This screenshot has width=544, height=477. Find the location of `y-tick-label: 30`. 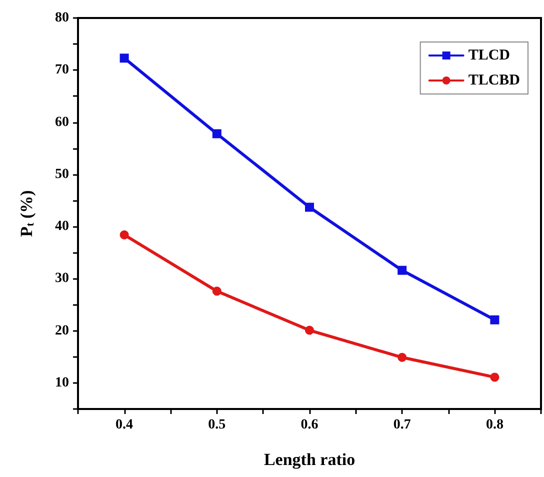

y-tick-label: 30 is located at coordinates (62, 278).